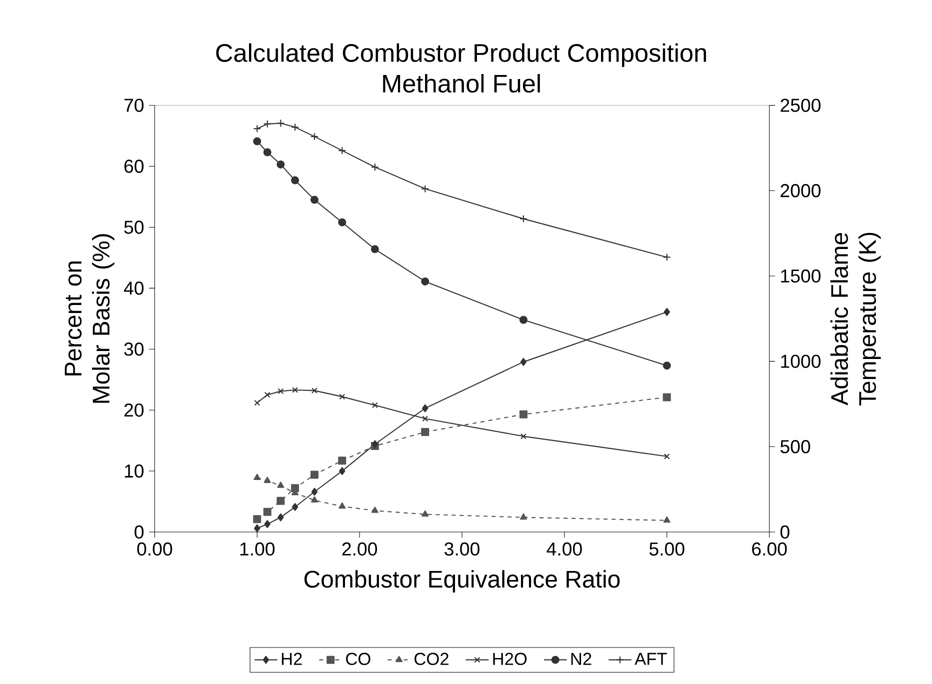  Describe the element at coordinates (134, 349) in the screenshot. I see `y-tick-label: 30` at that location.